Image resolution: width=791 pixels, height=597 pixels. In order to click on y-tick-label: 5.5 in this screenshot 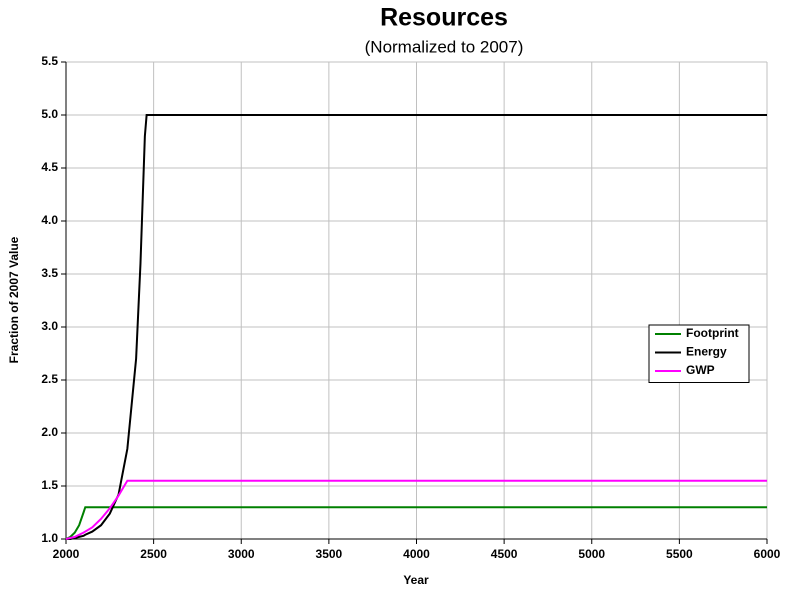, I will do `click(49, 61)`.